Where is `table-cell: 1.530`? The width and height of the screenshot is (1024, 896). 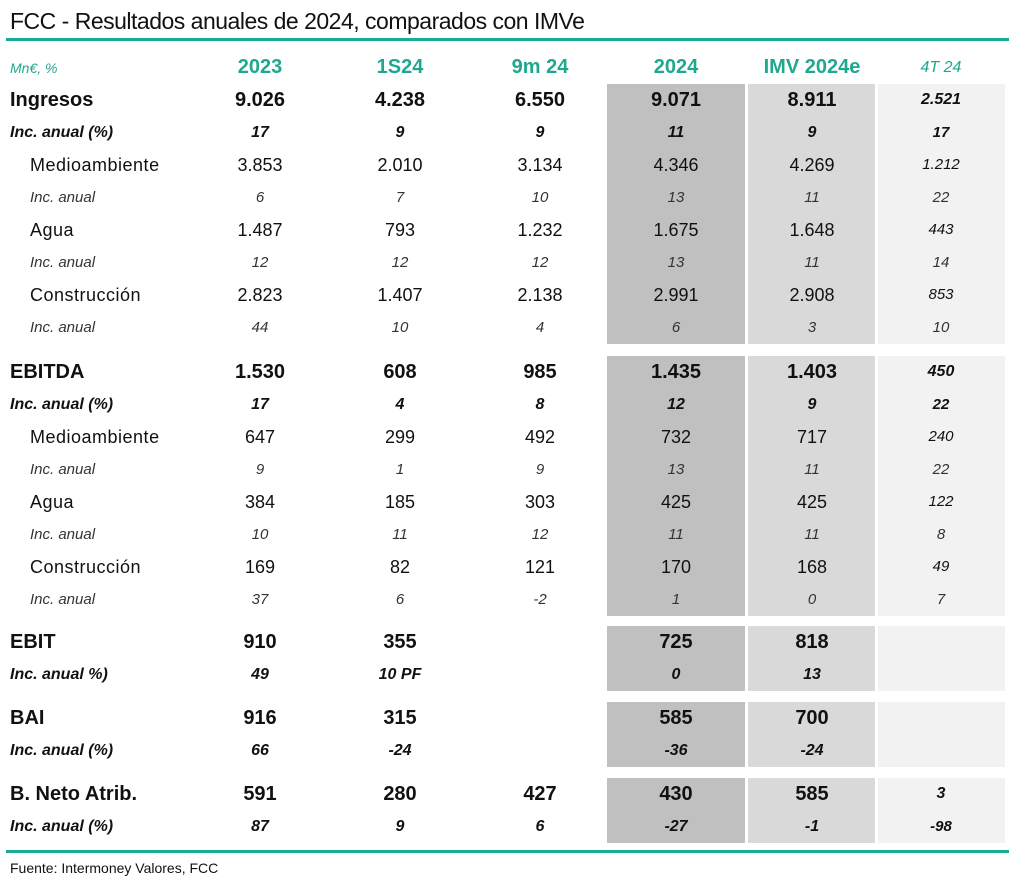 table-cell: 1.530 is located at coordinates (260, 372).